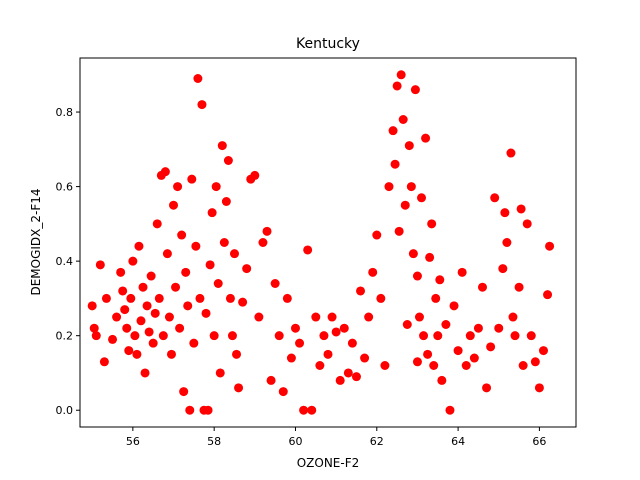  I want to click on x-tick-label: 58, so click(214, 441).